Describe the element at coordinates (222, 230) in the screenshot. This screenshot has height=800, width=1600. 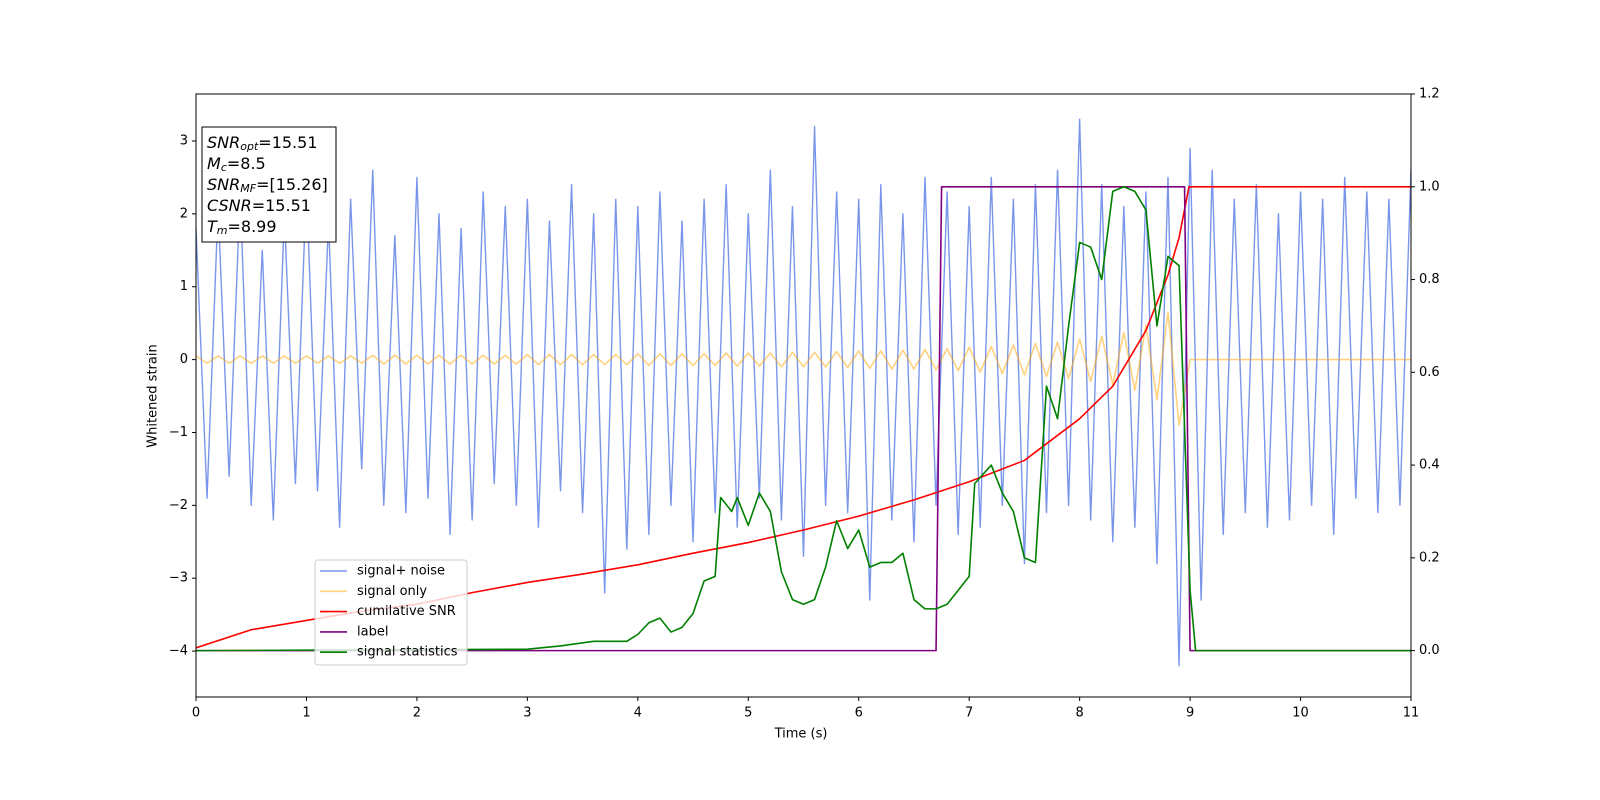
I see `annotation-subscript: m` at that location.